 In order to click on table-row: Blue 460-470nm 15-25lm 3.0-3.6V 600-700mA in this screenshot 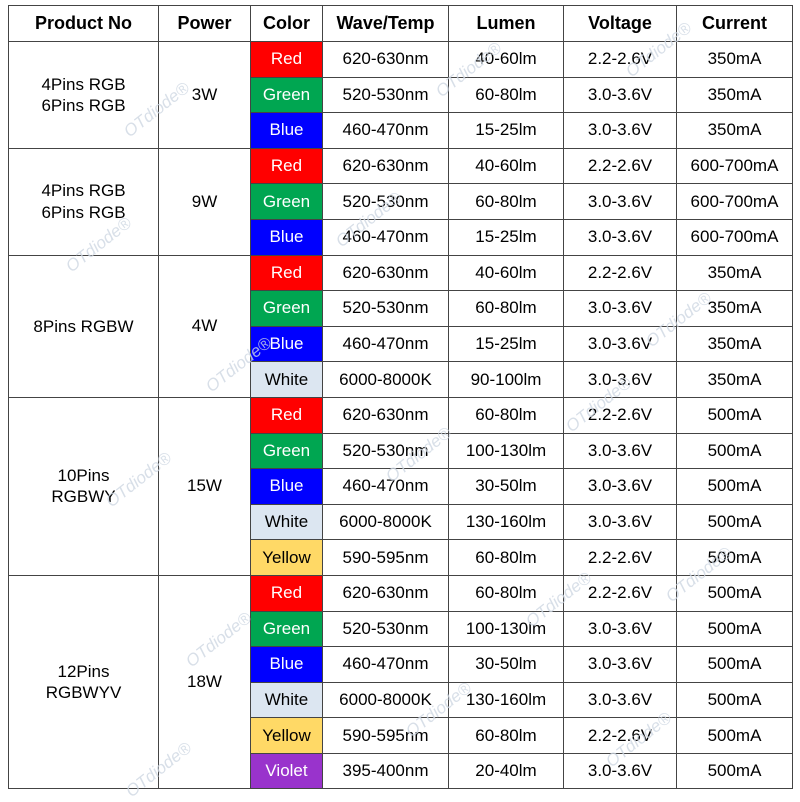, I will do `click(401, 237)`.